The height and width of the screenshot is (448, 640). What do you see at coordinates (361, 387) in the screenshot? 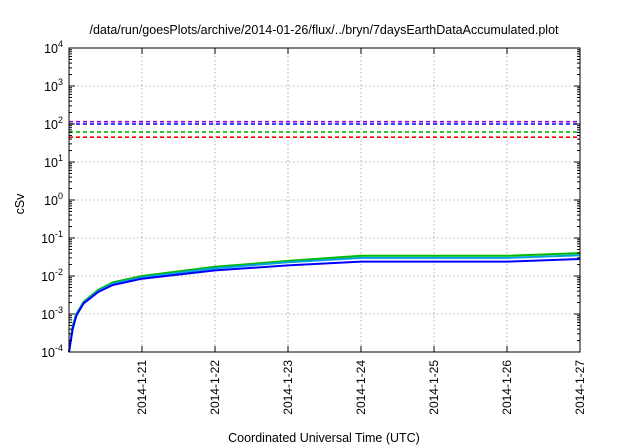
I see `x-tick-label: 2014-1-24` at bounding box center [361, 387].